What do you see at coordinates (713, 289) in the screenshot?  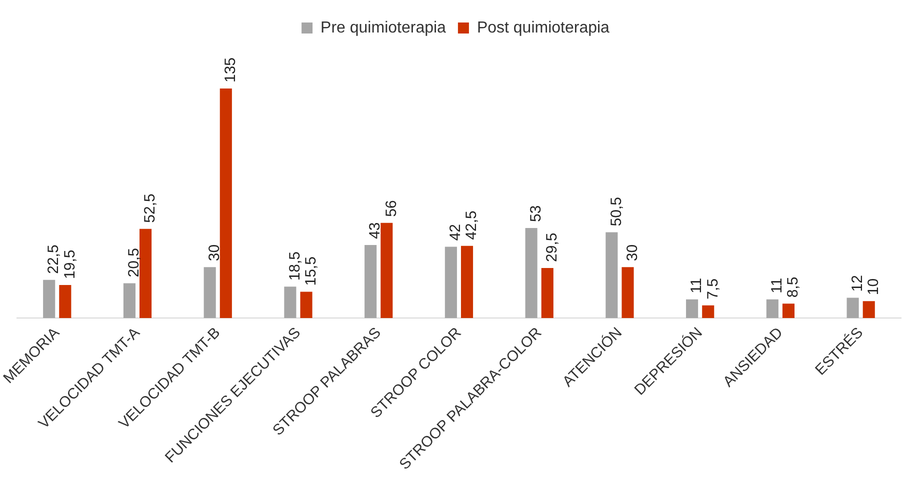 I see `data-label: 7,5` at bounding box center [713, 289].